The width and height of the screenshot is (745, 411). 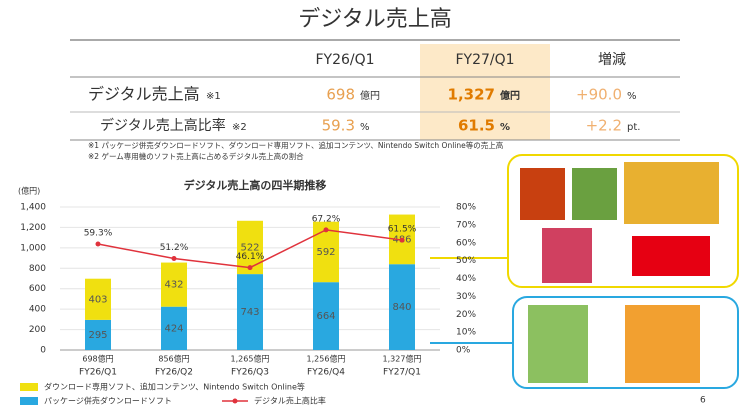 What do you see at coordinates (340, 95) in the screenshot?
I see `cell-value: 698` at bounding box center [340, 95].